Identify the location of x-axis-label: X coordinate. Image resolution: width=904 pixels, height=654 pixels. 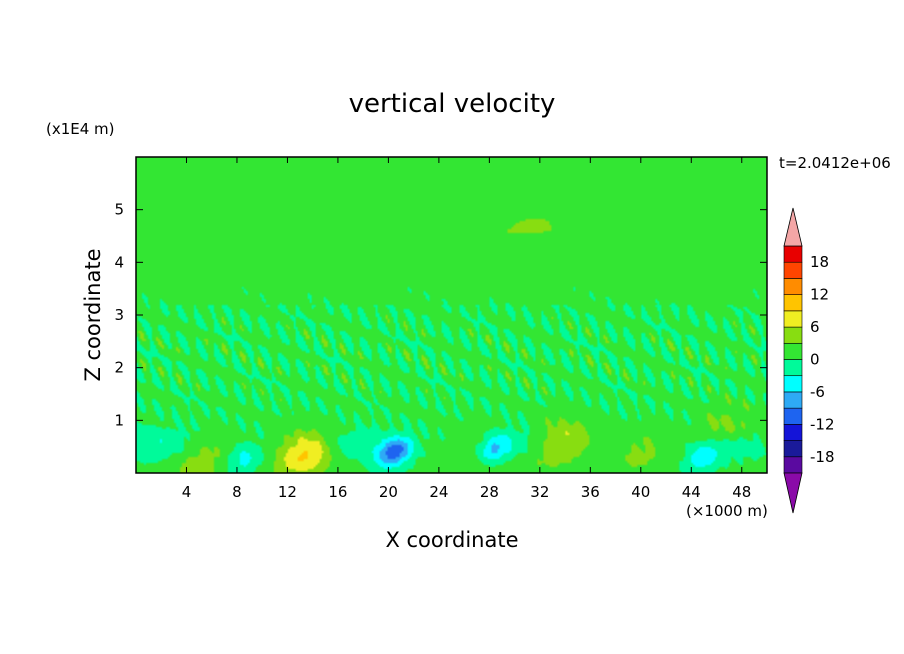
(451, 540).